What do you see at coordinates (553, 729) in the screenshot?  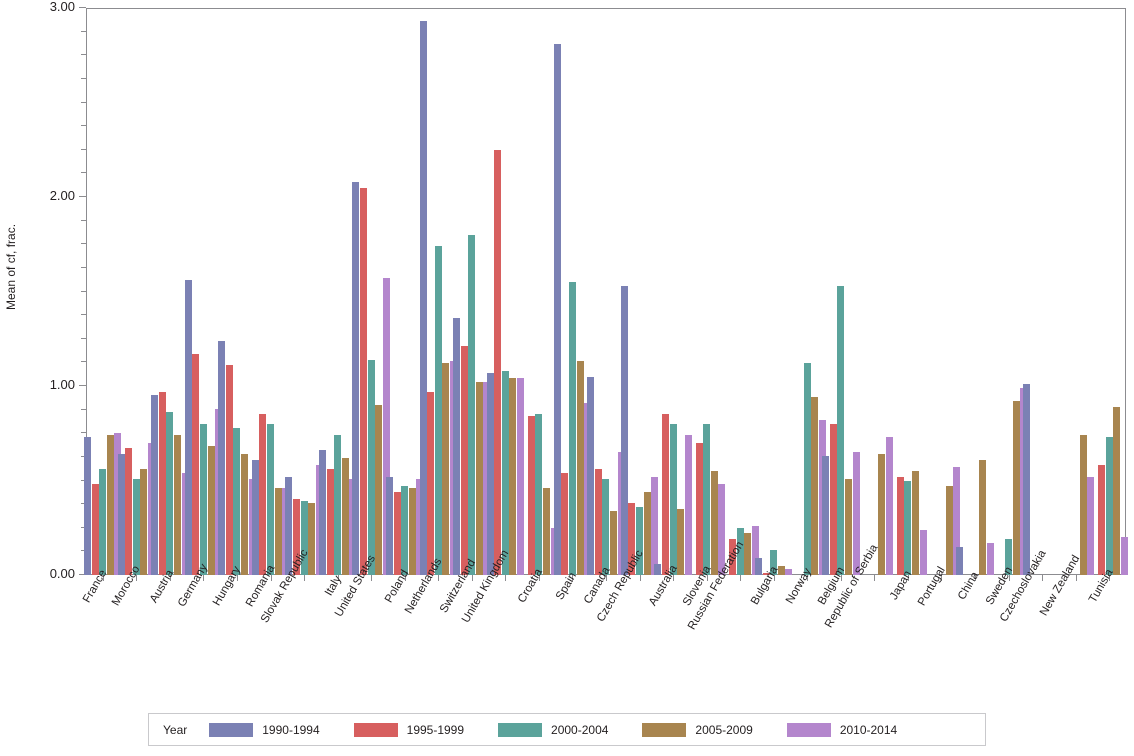 I see `legend-item: 2000-2004` at bounding box center [553, 729].